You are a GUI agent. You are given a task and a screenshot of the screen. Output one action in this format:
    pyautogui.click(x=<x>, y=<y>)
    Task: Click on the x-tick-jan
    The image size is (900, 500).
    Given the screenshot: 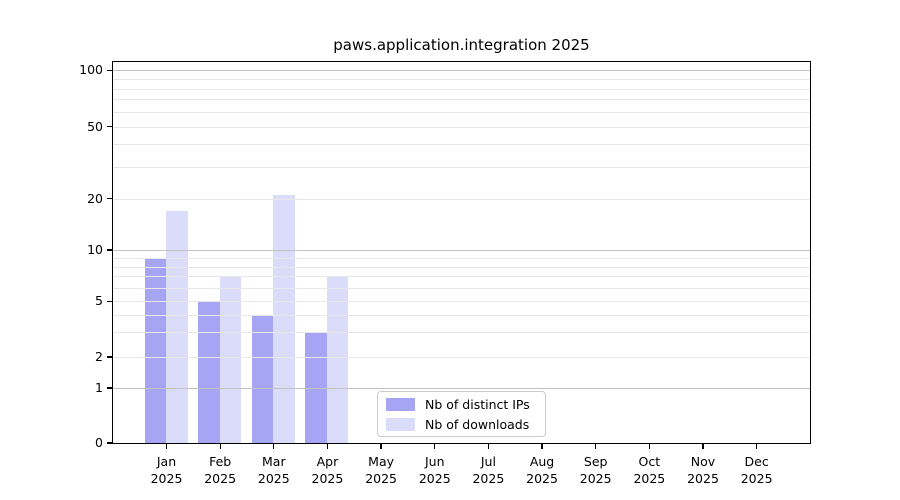 What is the action you would take?
    pyautogui.click(x=166, y=446)
    